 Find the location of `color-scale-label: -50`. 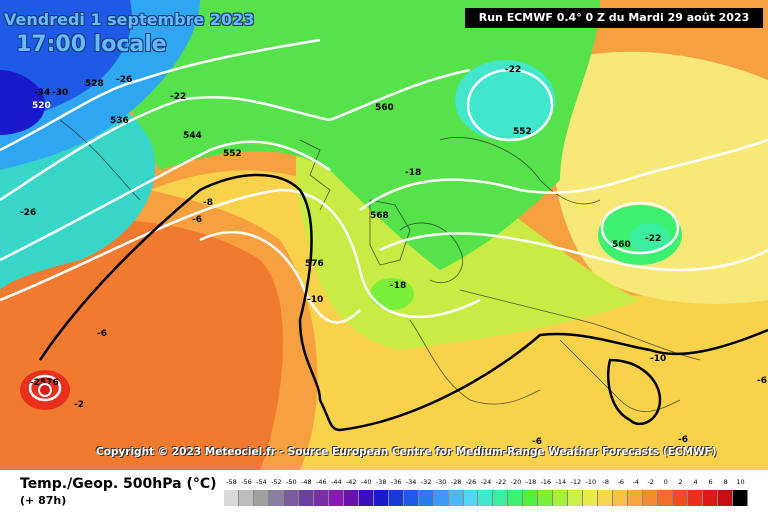

color-scale-label: -50 is located at coordinates (291, 482).